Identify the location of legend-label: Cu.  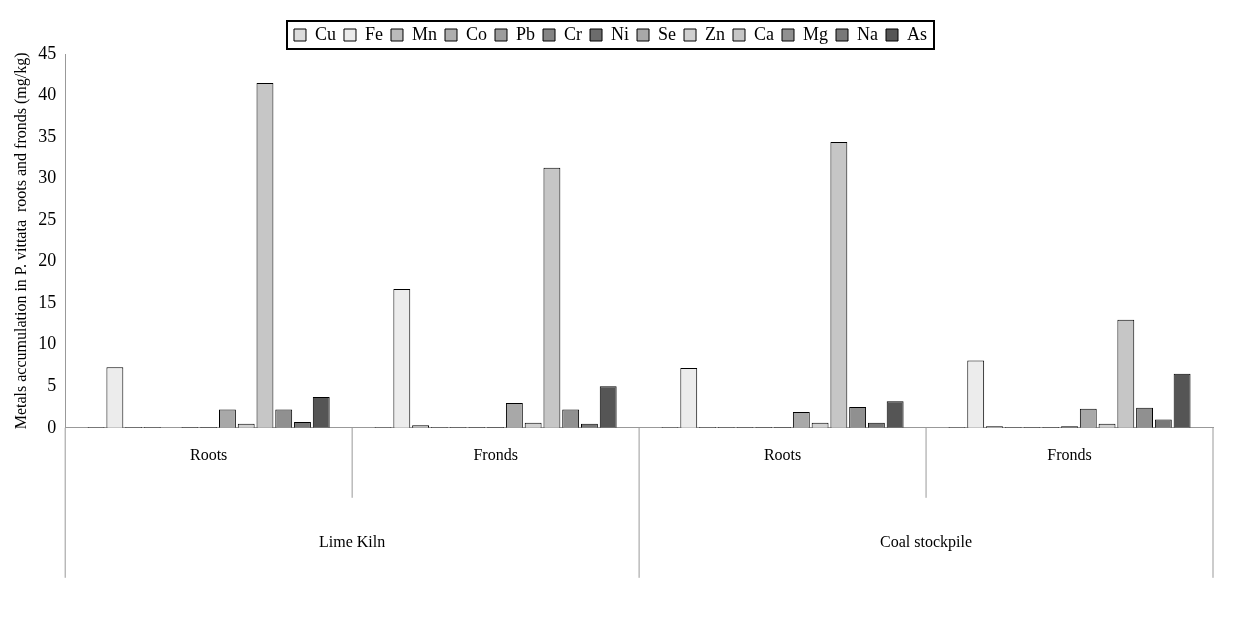
(325, 33).